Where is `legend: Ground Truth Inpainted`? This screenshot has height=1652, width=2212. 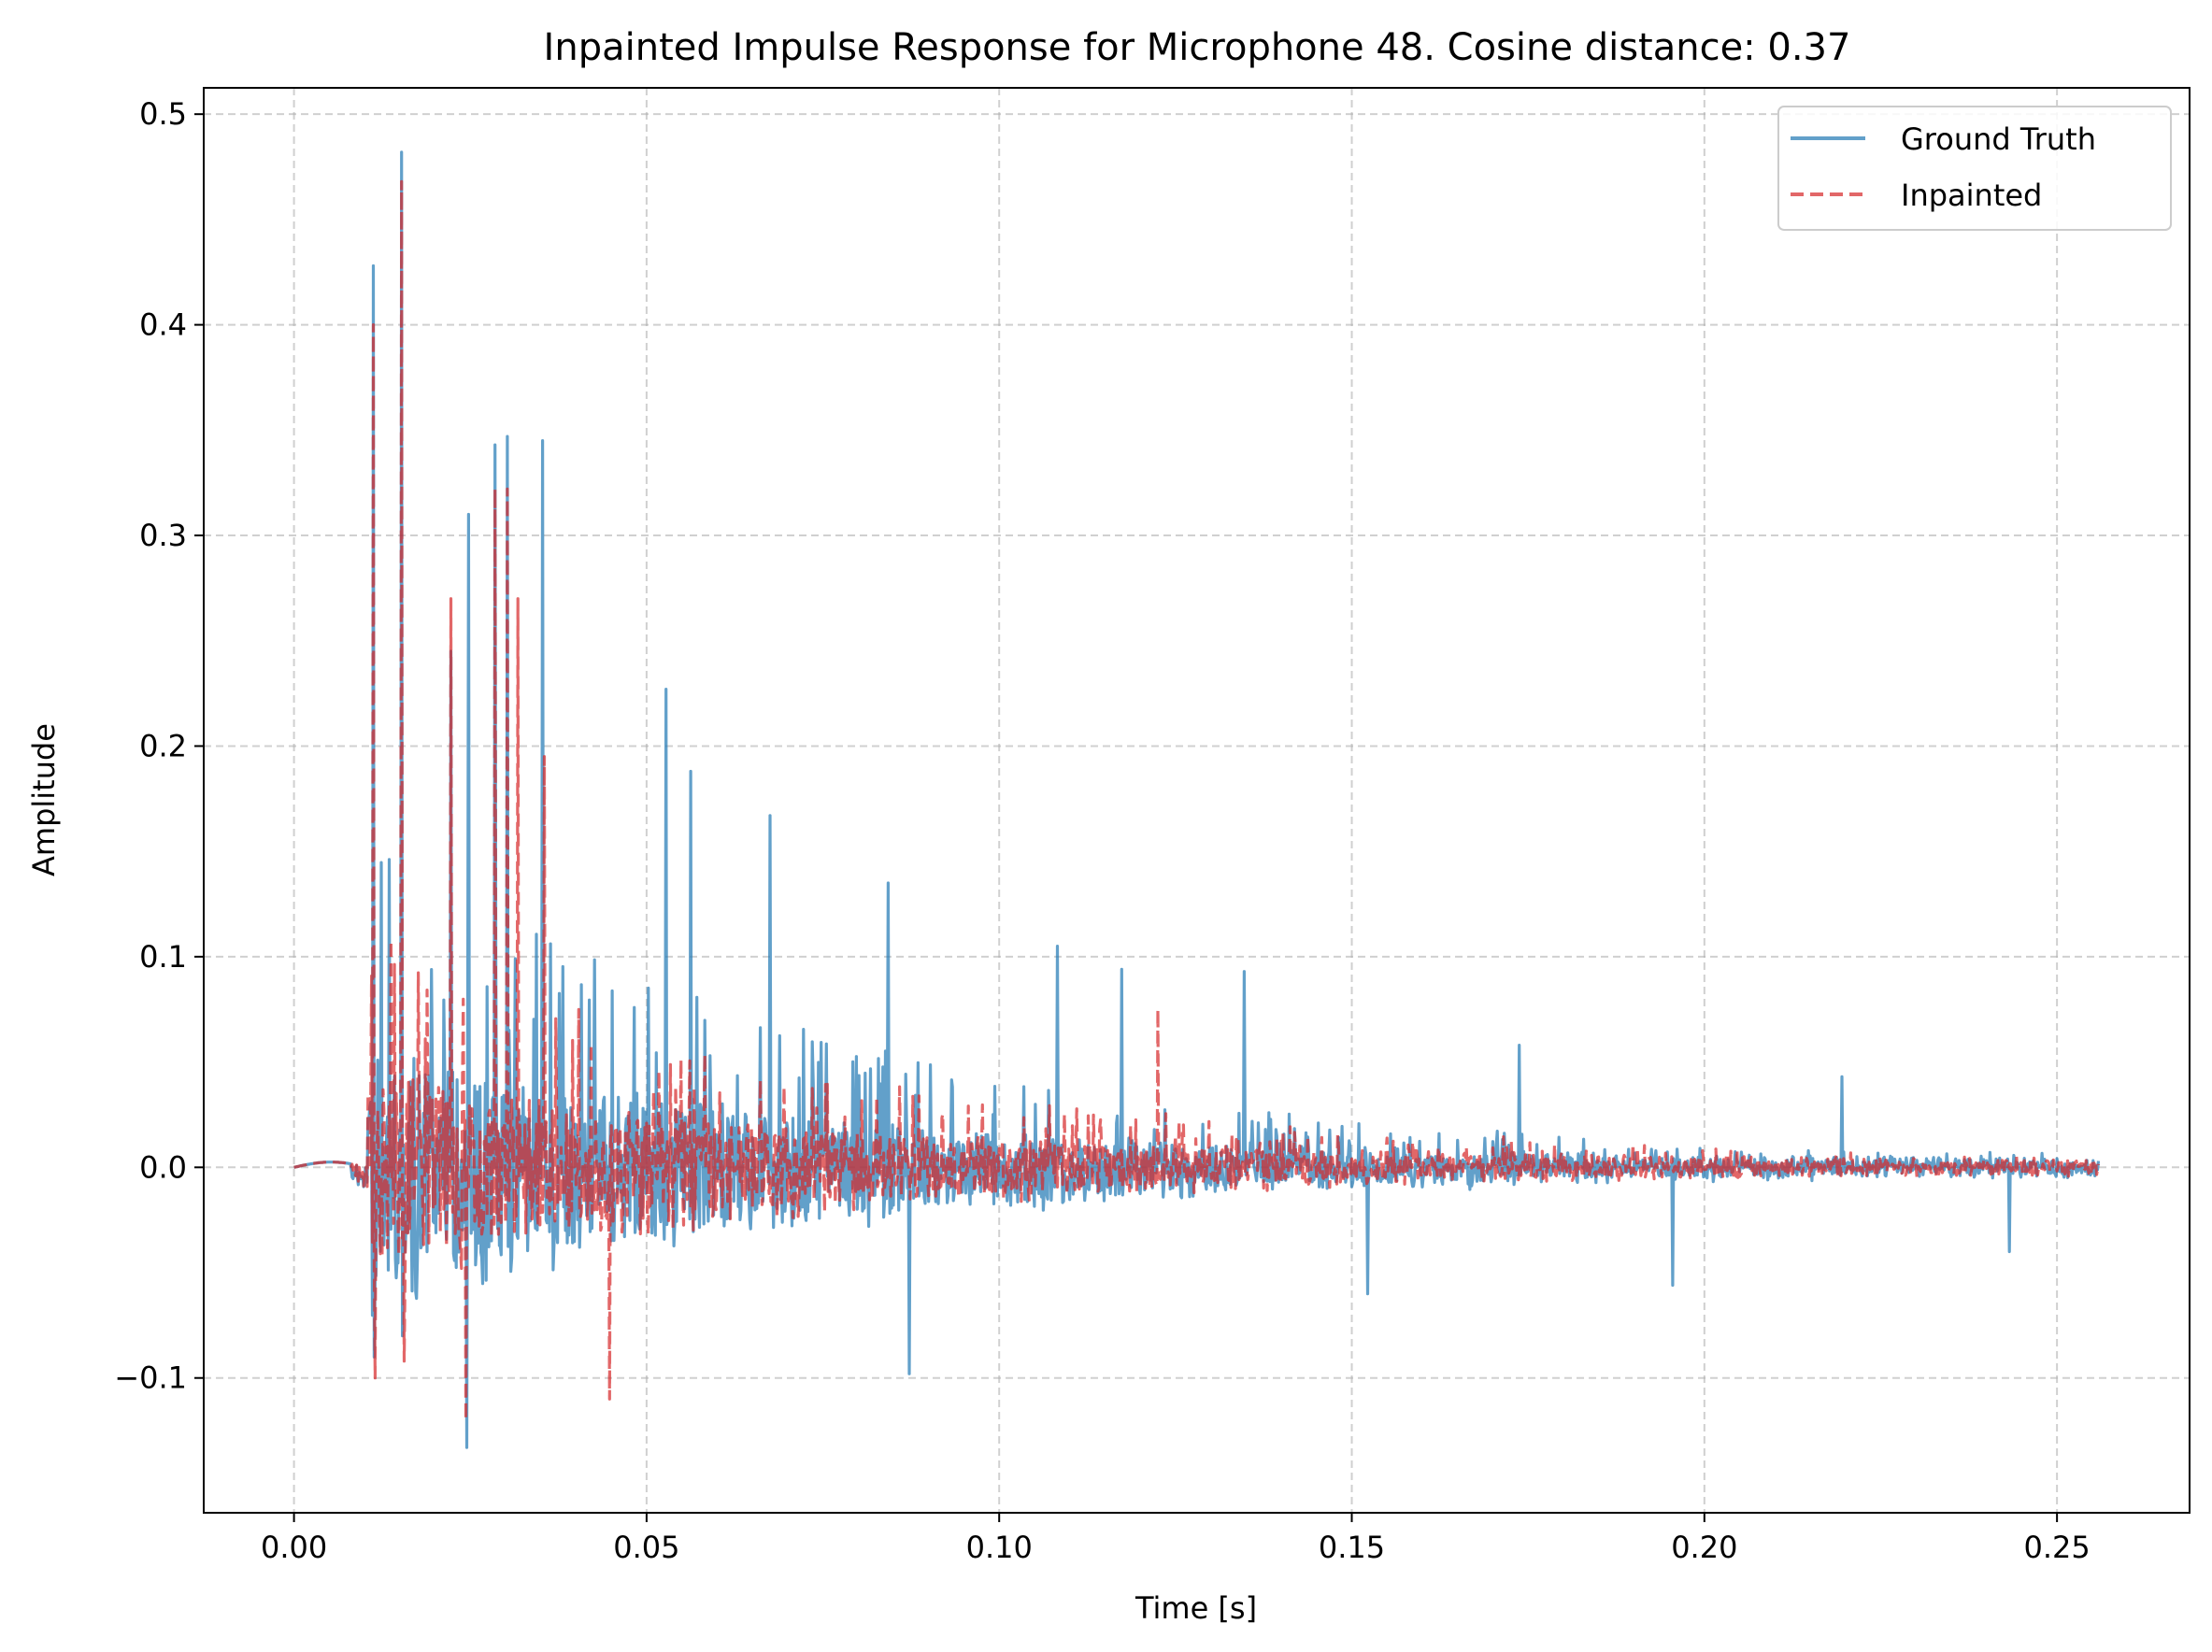
legend: Ground Truth Inpainted is located at coordinates (1974, 168).